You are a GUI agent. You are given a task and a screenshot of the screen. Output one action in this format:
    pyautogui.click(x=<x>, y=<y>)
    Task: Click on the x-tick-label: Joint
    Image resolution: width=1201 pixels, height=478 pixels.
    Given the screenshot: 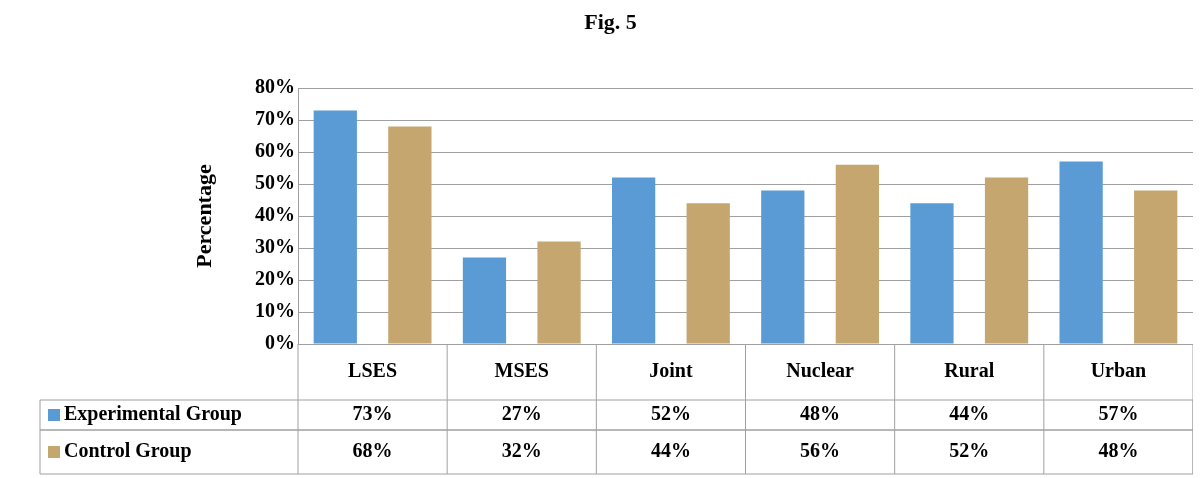 What is the action you would take?
    pyautogui.click(x=671, y=370)
    